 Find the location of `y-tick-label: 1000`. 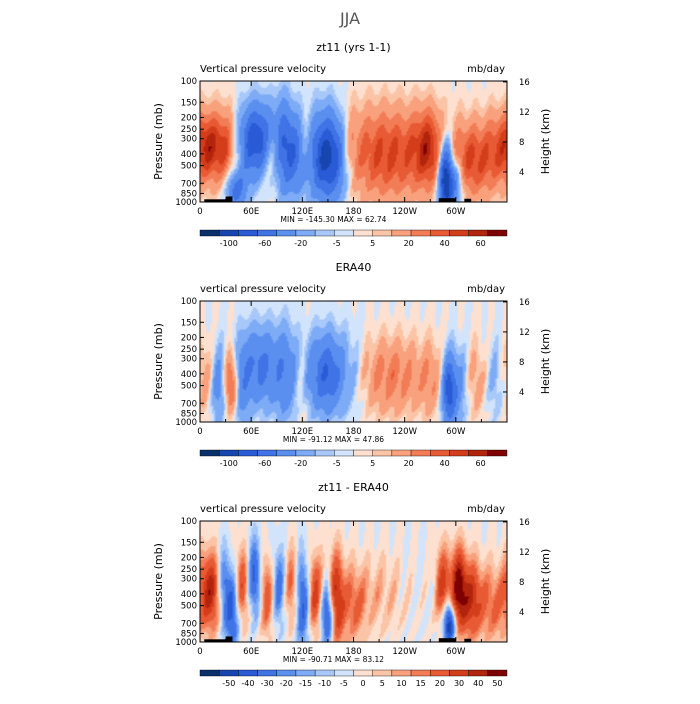

y-tick-label: 1000 is located at coordinates (186, 643).